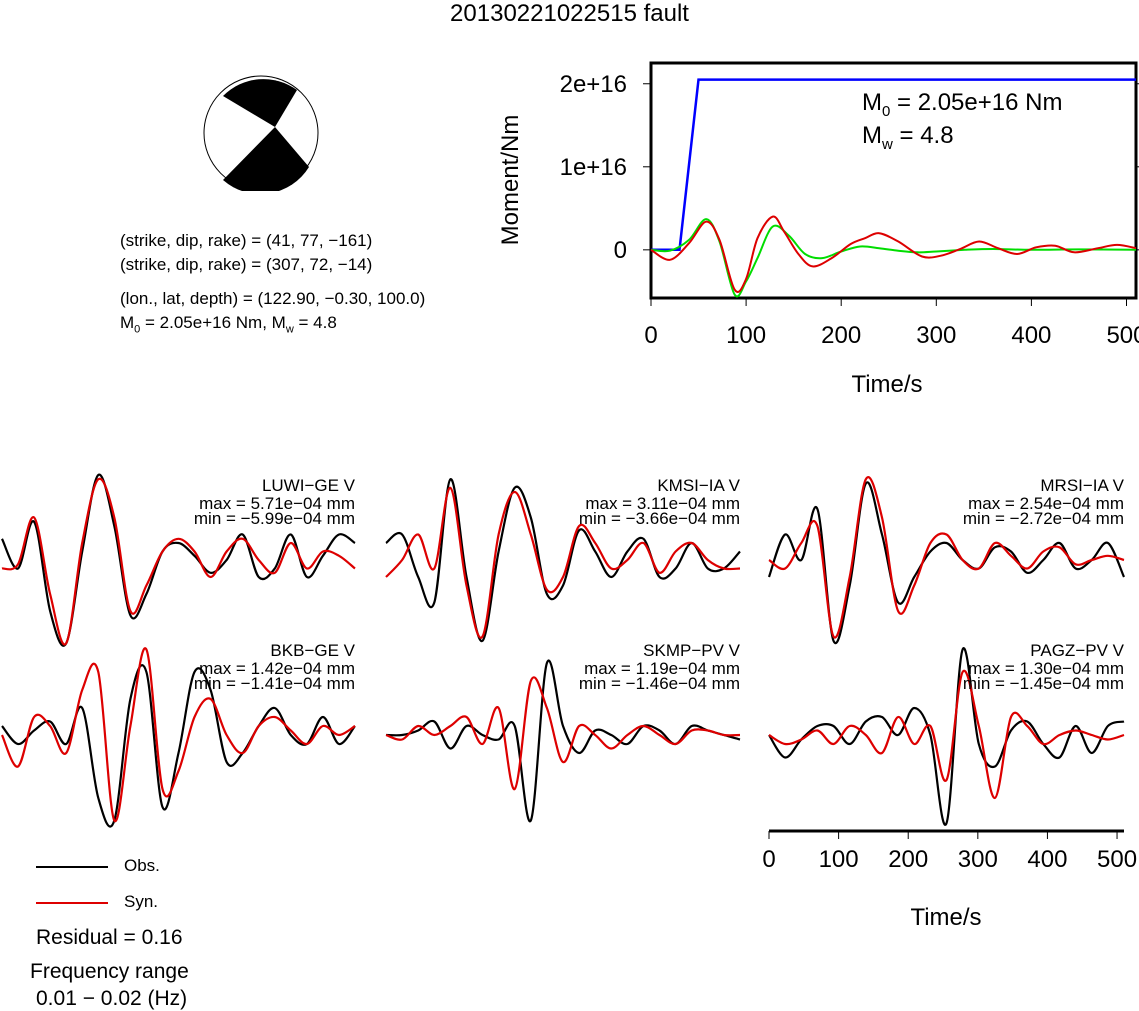  What do you see at coordinates (1046, 503) in the screenshot?
I see `waveform-max-label: max = 2.54e−04 mm` at bounding box center [1046, 503].